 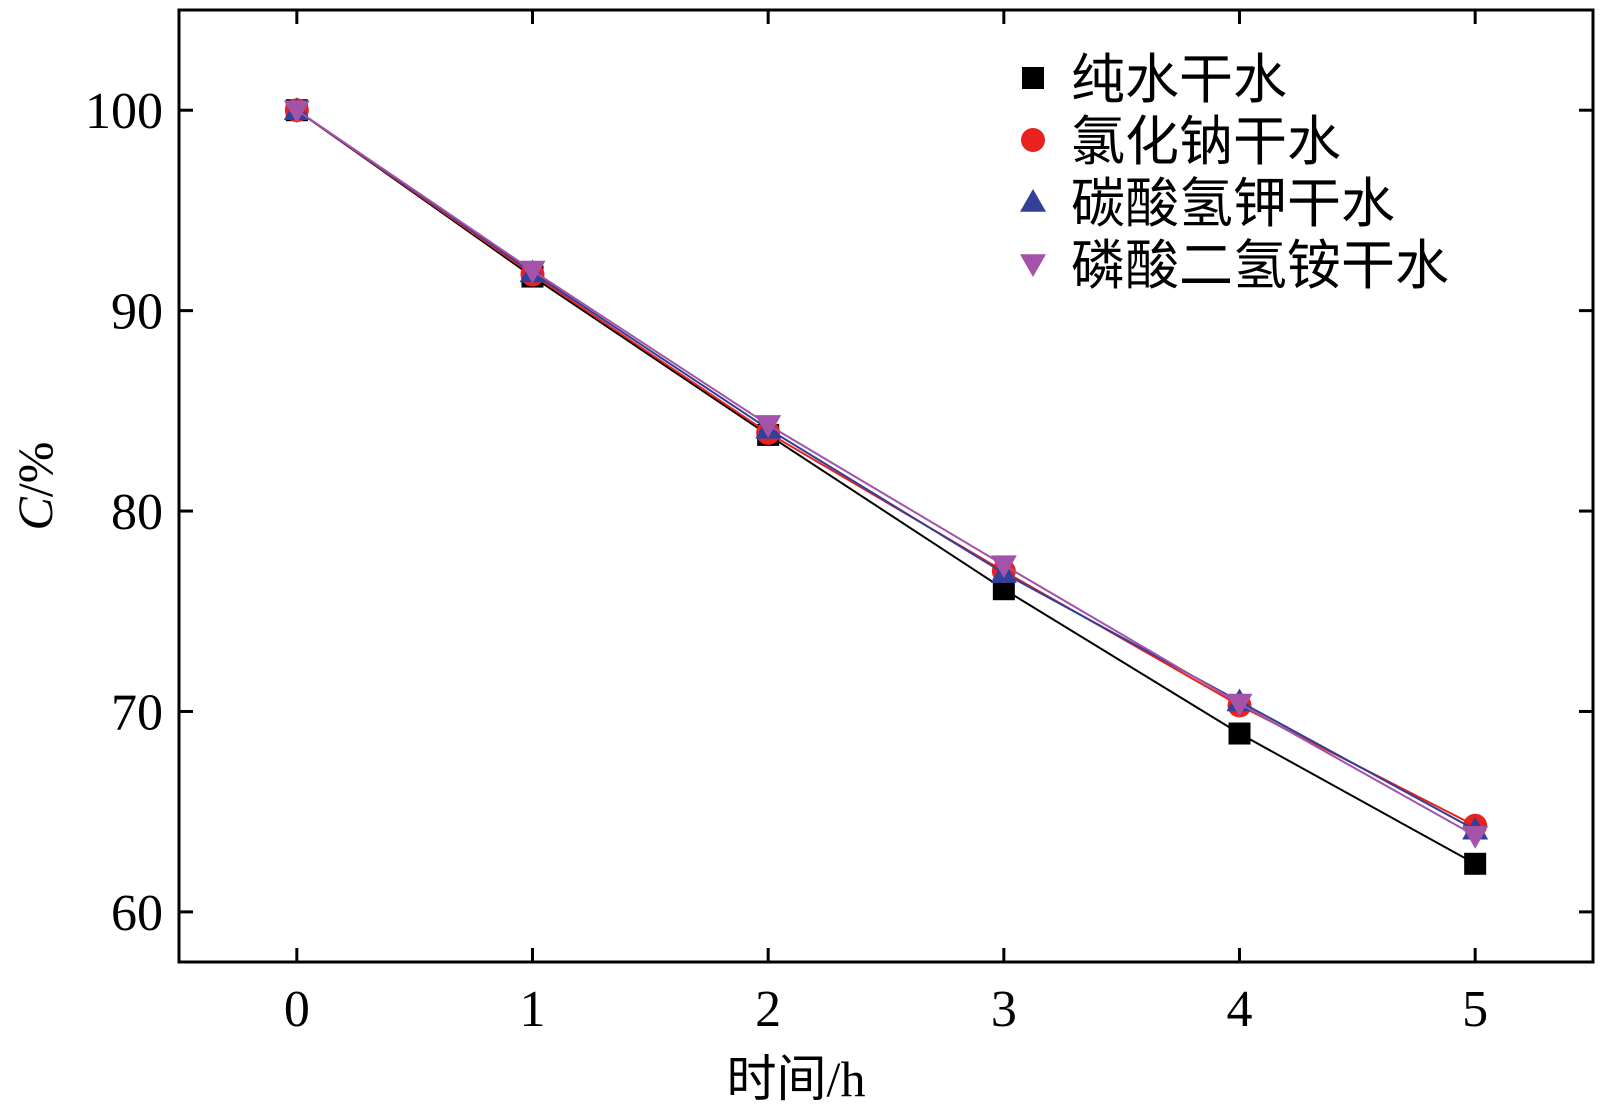 I want to click on y-axis-title-variable: C, so click(x=35, y=513).